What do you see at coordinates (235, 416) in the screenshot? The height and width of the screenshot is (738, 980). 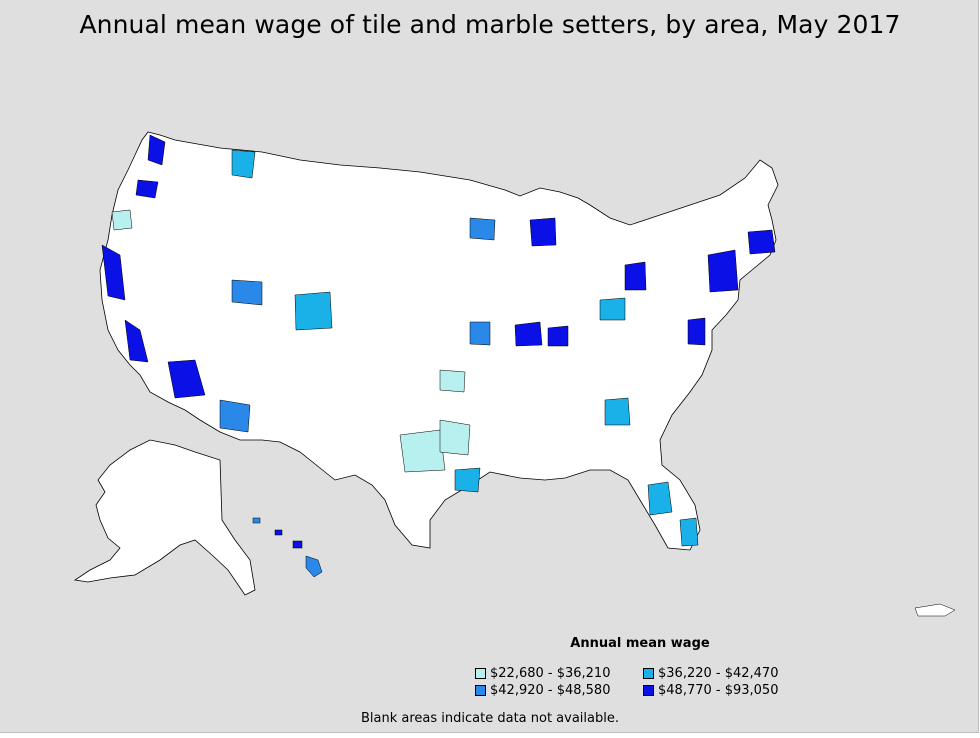 I see `area-phoenix` at bounding box center [235, 416].